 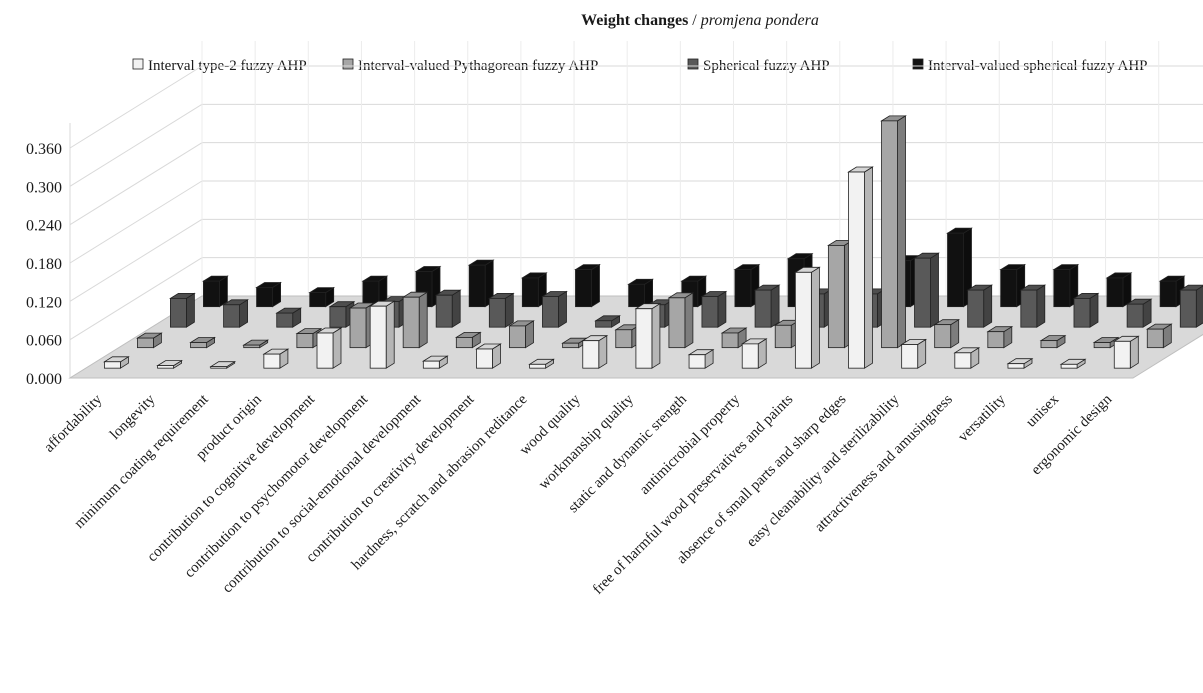 I want to click on y-tick-label: 0.060, so click(x=44, y=341).